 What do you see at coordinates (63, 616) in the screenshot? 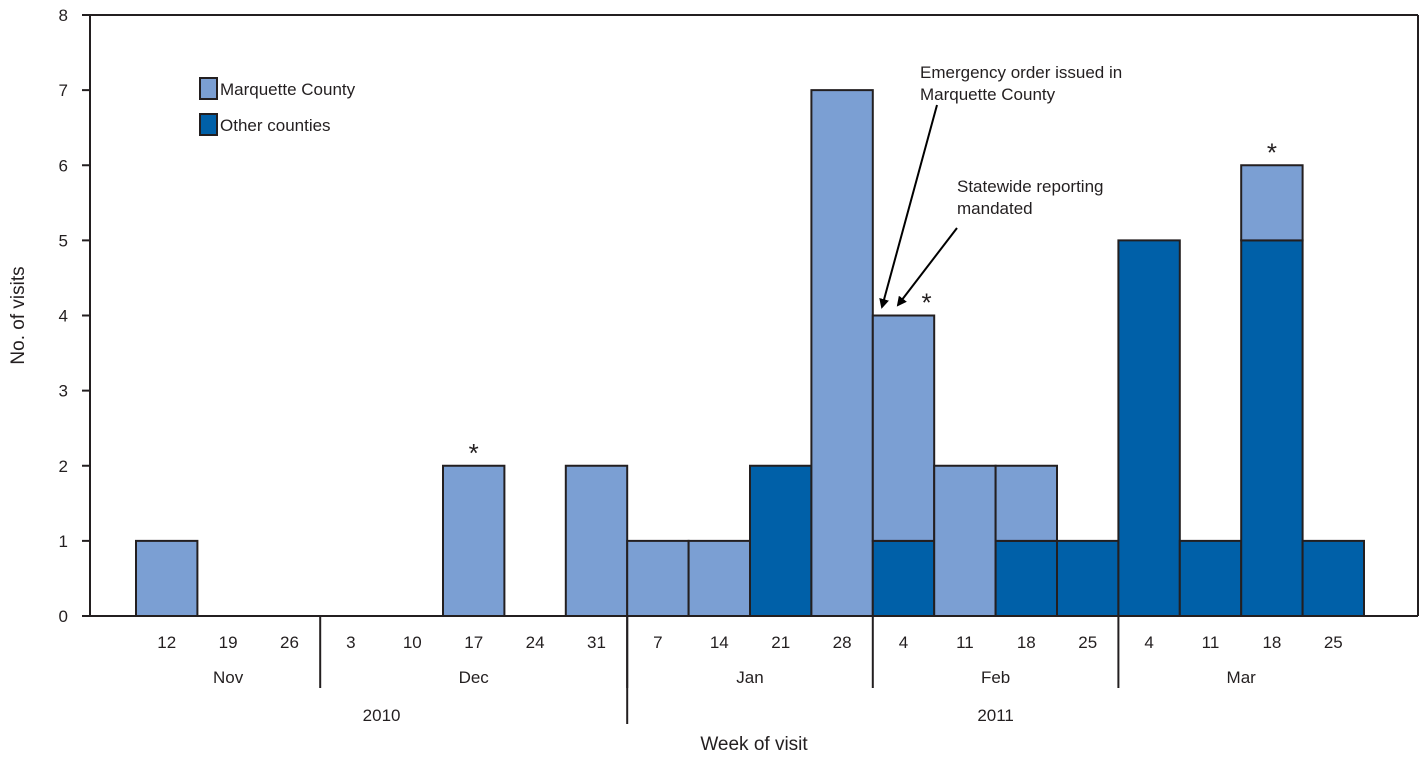
I see `y-tick-label: 0` at bounding box center [63, 616].